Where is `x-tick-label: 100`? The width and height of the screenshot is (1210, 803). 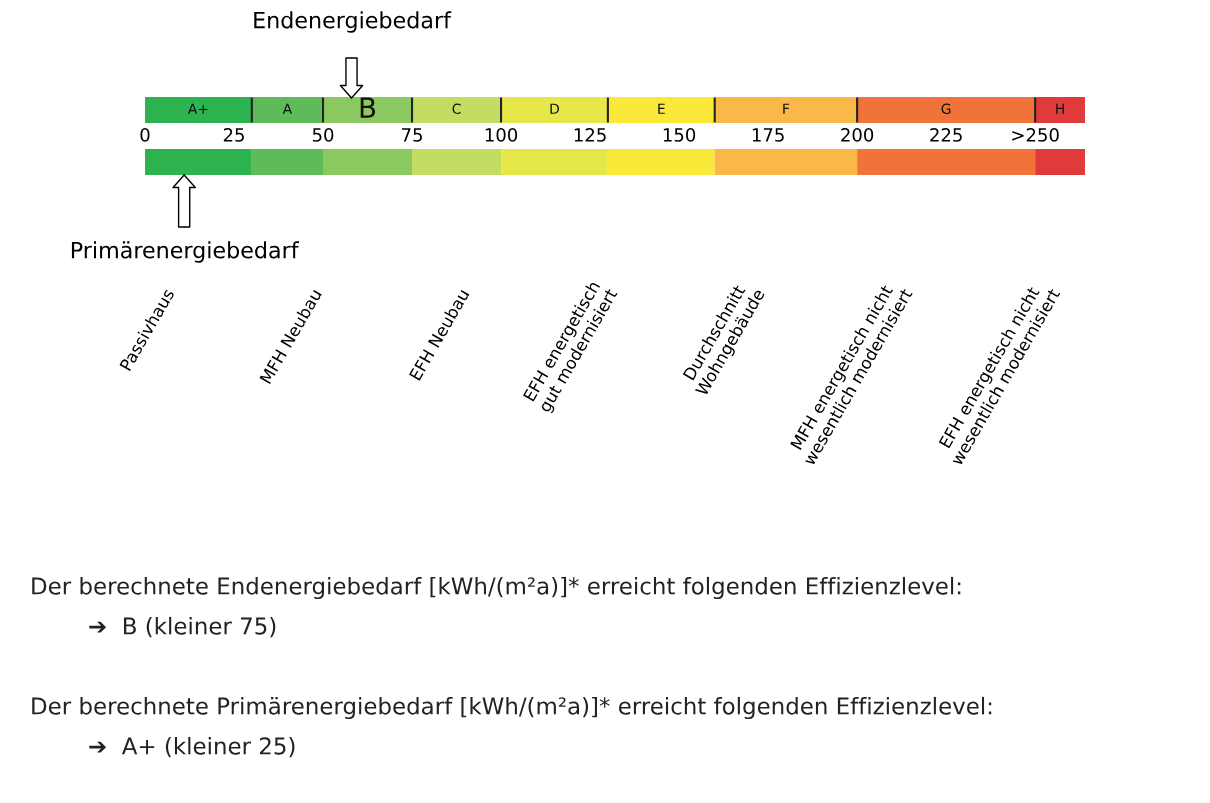 x-tick-label: 100 is located at coordinates (501, 135).